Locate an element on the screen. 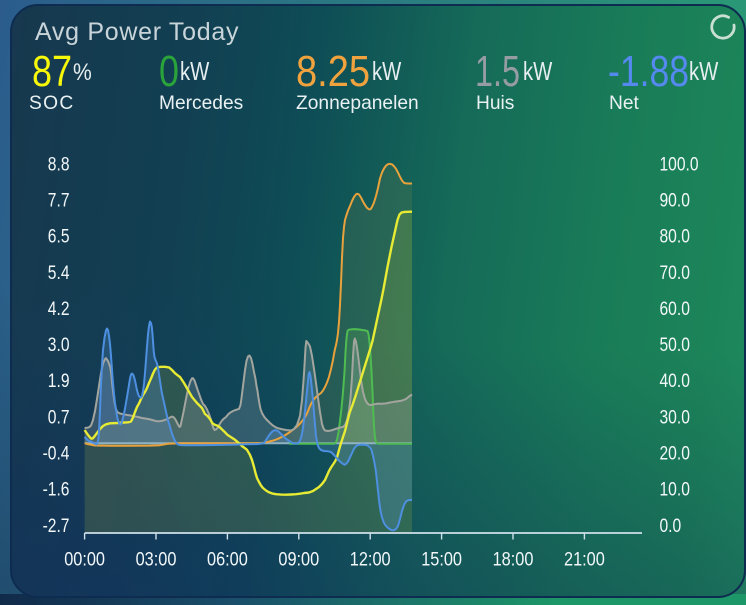 The height and width of the screenshot is (605, 746). svg-text: 0.0 is located at coordinates (671, 526).